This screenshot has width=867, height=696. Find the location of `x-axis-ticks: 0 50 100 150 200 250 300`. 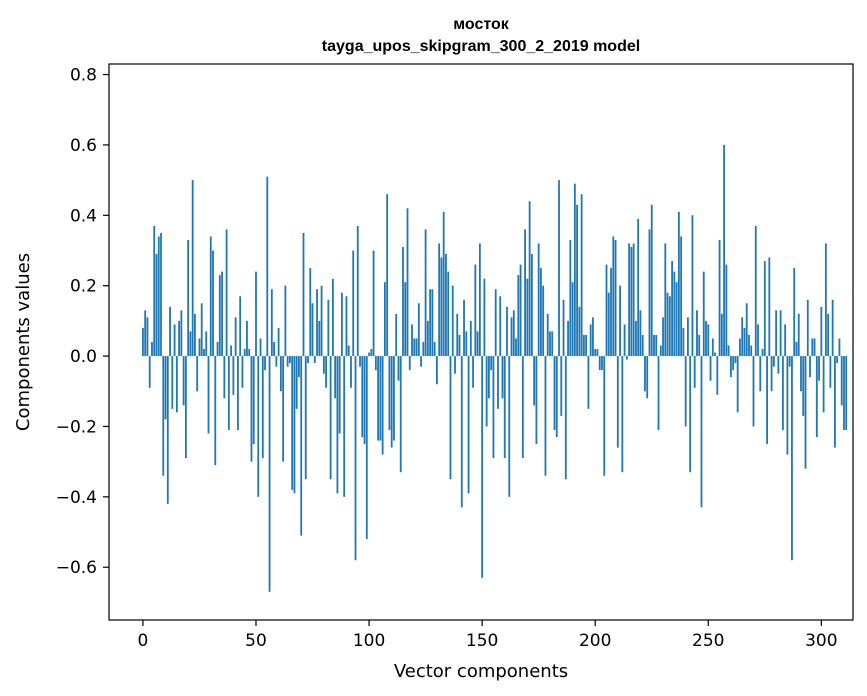

x-axis-ticks: 0 50 100 150 200 250 300 is located at coordinates (488, 635).